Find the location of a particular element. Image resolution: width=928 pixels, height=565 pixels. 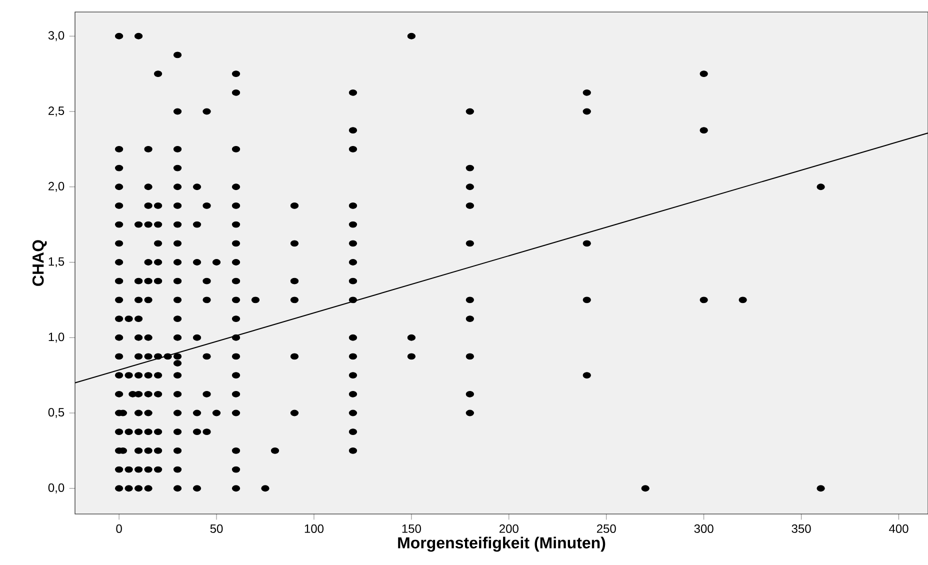

y-tick-label: 0,5 is located at coordinates (56, 413).